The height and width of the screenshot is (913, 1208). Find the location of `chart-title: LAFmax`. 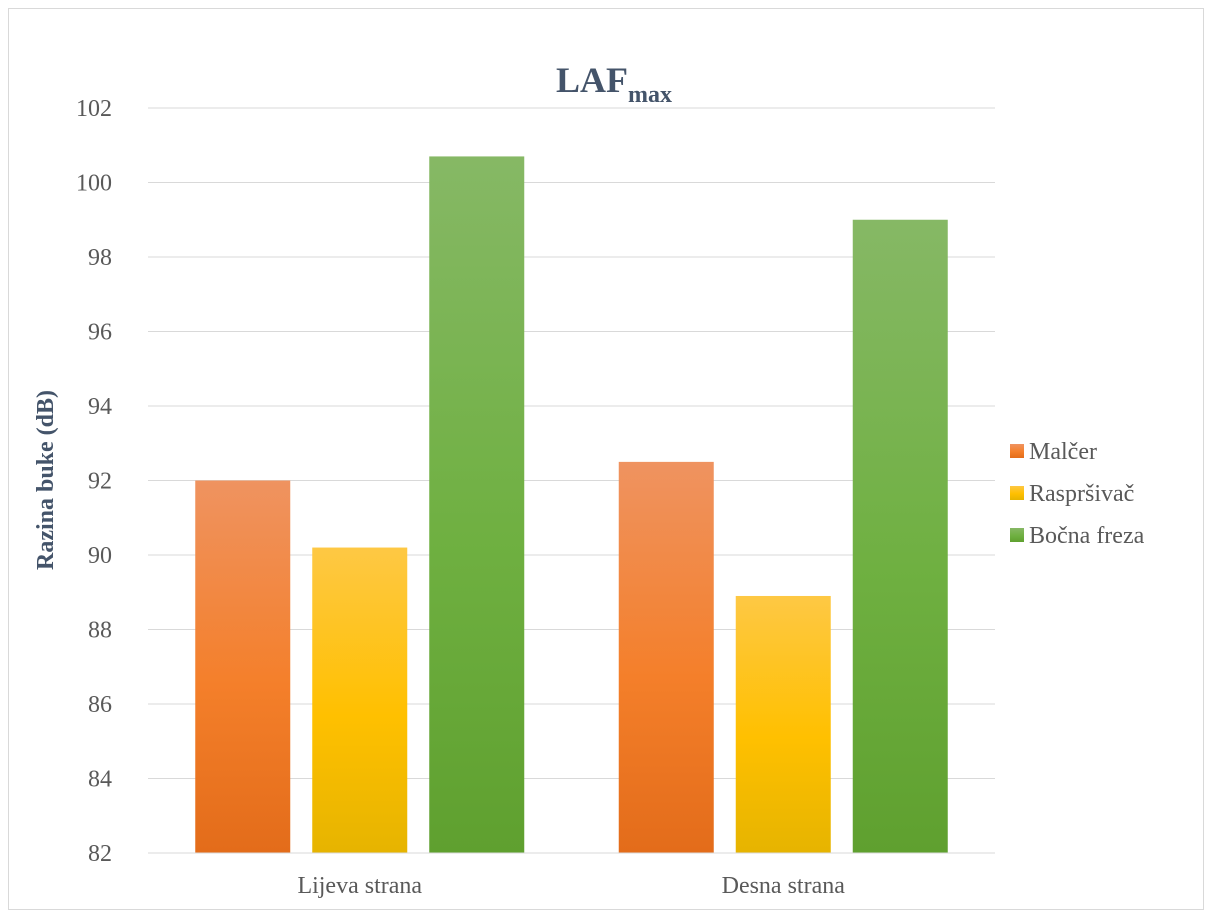

chart-title: LAFmax is located at coordinates (614, 84).